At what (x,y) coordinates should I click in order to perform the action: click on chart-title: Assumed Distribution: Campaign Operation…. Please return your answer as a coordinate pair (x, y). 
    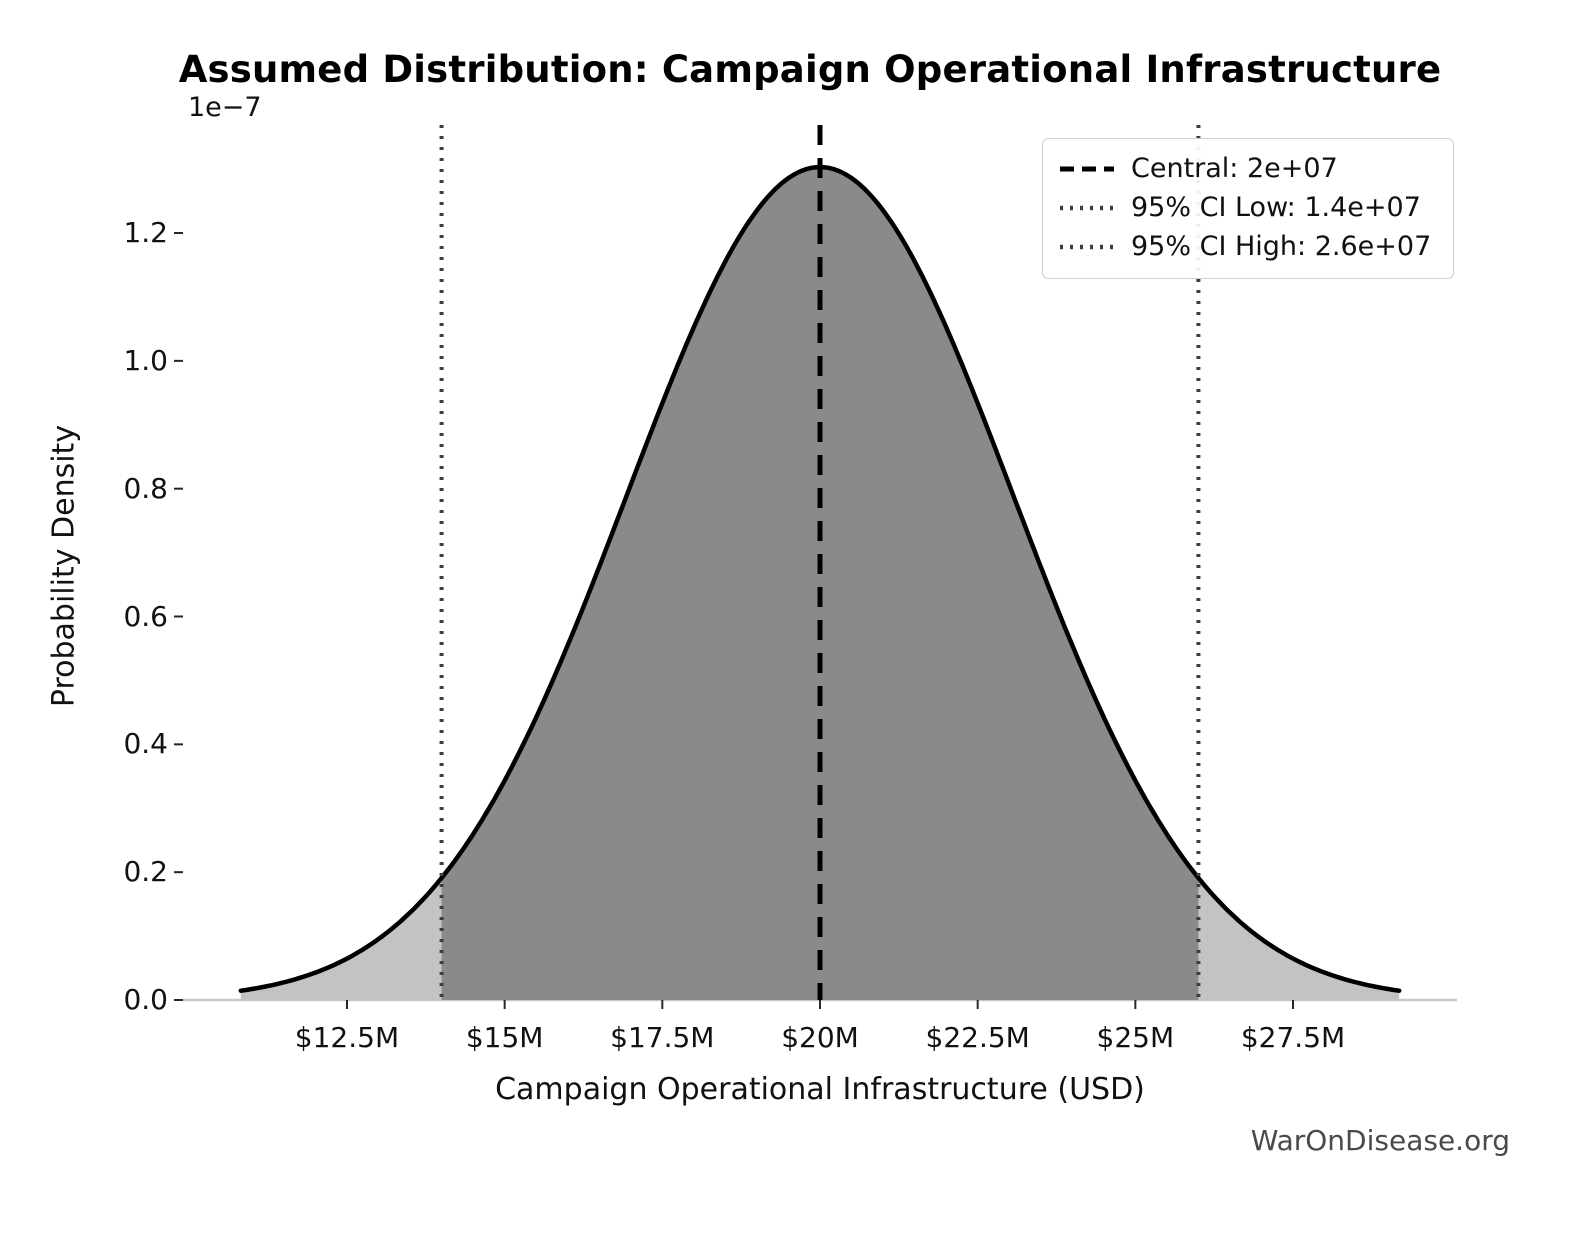
    Looking at the image, I should click on (810, 69).